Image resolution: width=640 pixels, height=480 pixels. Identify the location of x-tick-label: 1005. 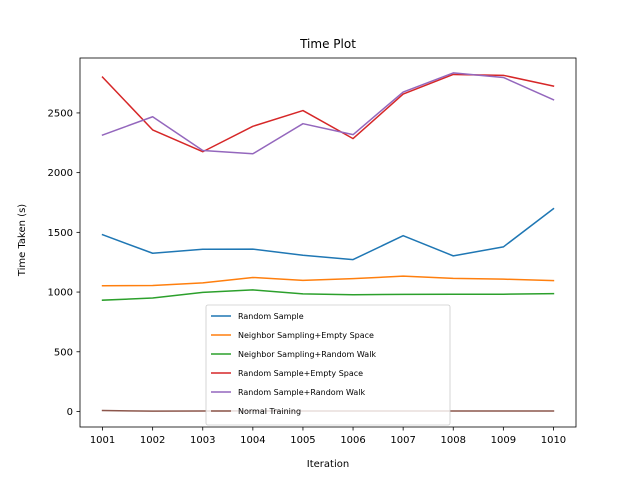
(302, 440).